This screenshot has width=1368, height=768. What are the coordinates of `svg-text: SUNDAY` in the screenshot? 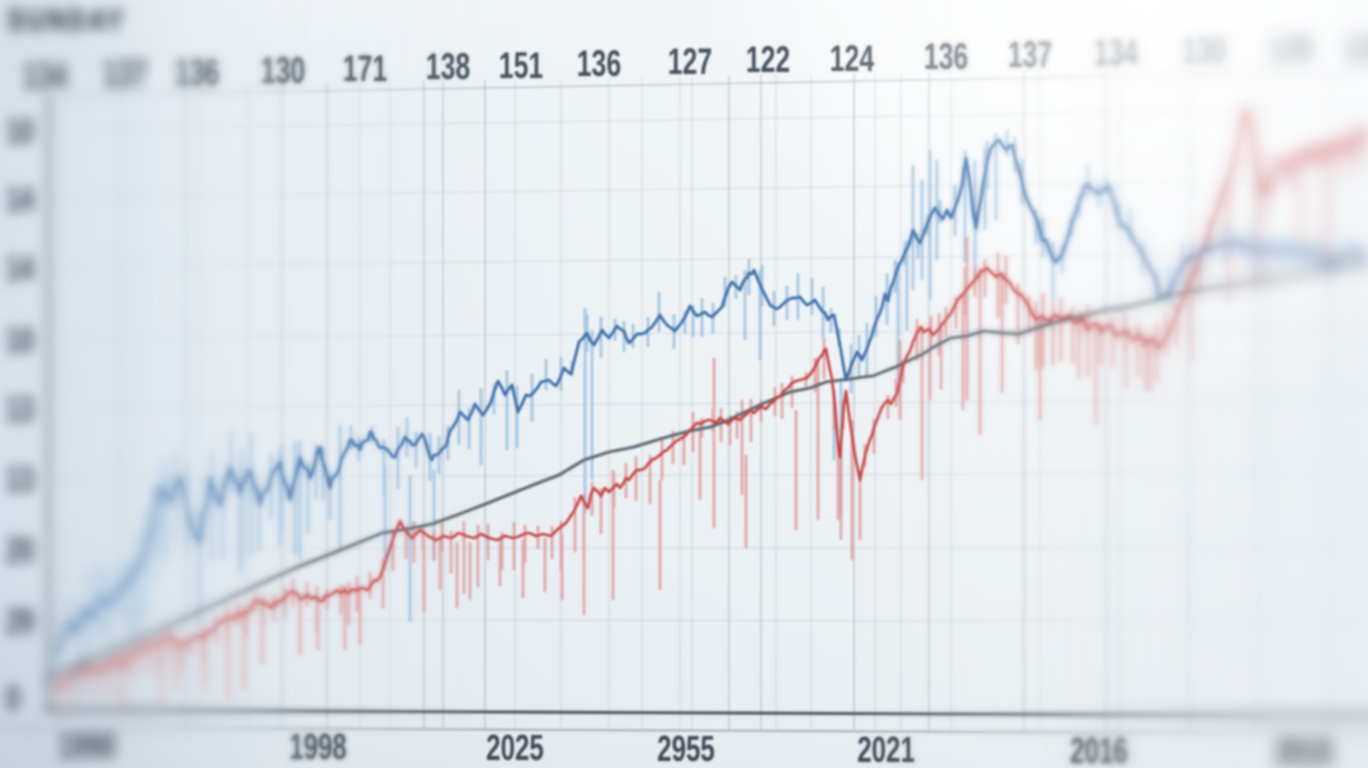 It's located at (67, 19).